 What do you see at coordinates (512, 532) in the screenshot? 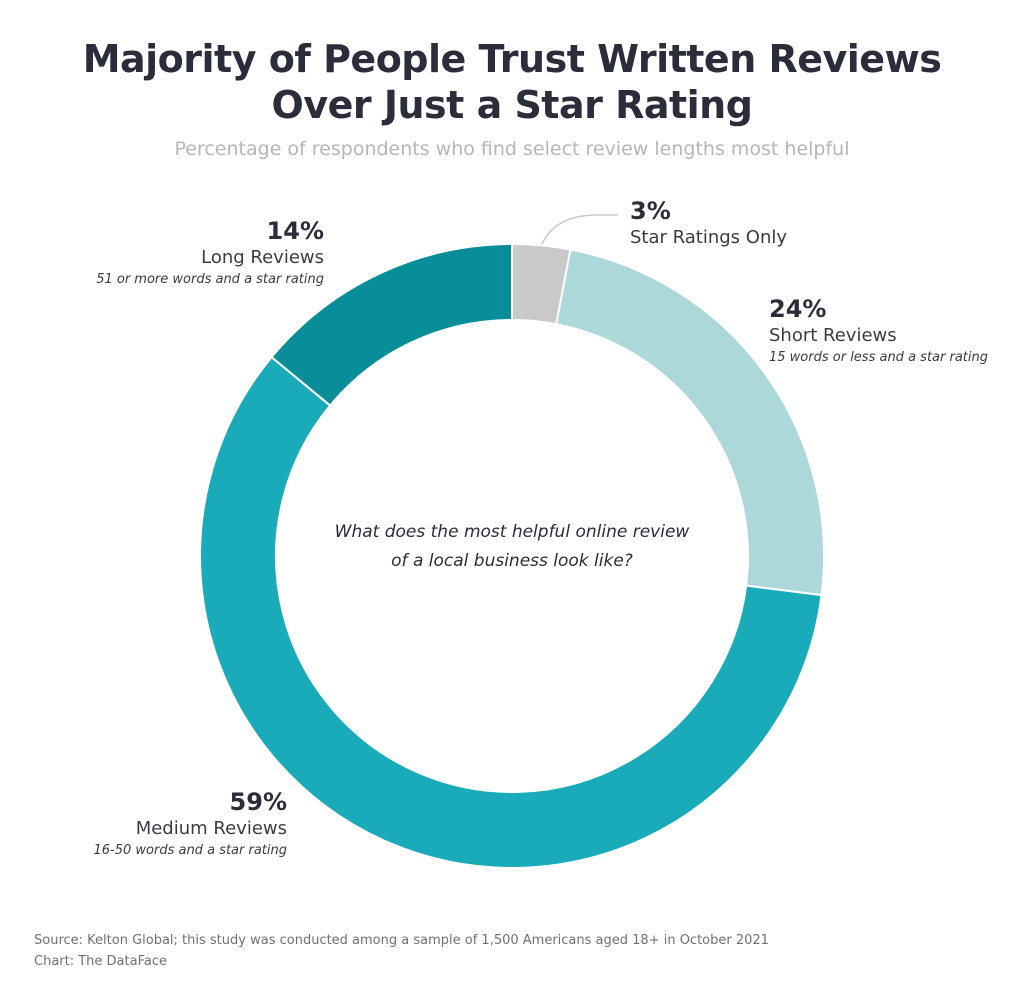
I see `center-question-line-1: What does the most helpful online review` at bounding box center [512, 532].